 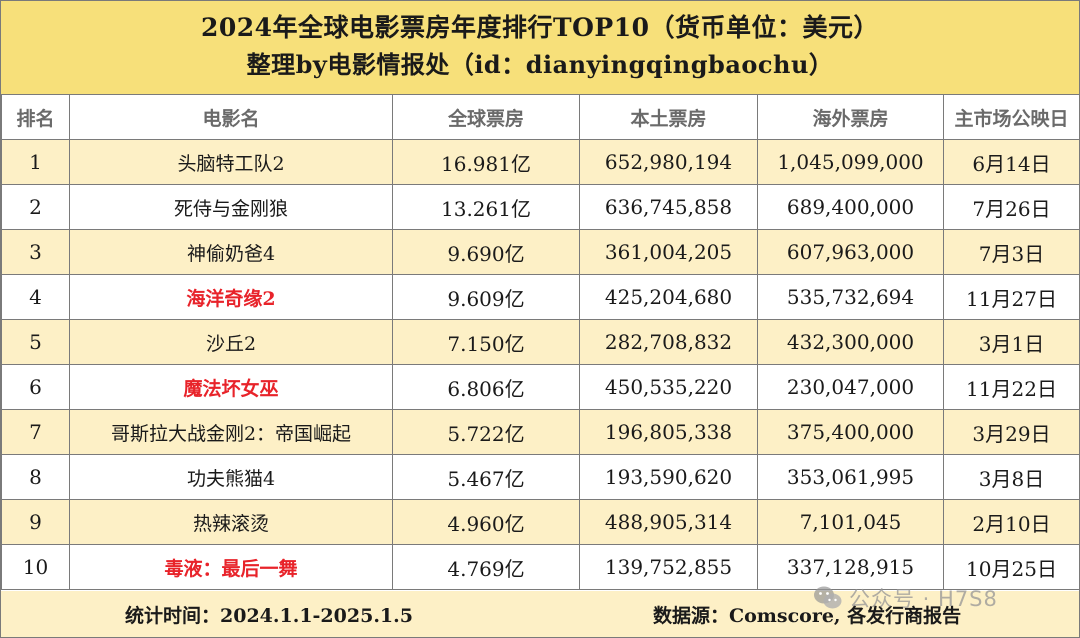 What do you see at coordinates (231, 432) in the screenshot?
I see `movie-title-cell: 哥斯拉大战金刚2：帝国崛起` at bounding box center [231, 432].